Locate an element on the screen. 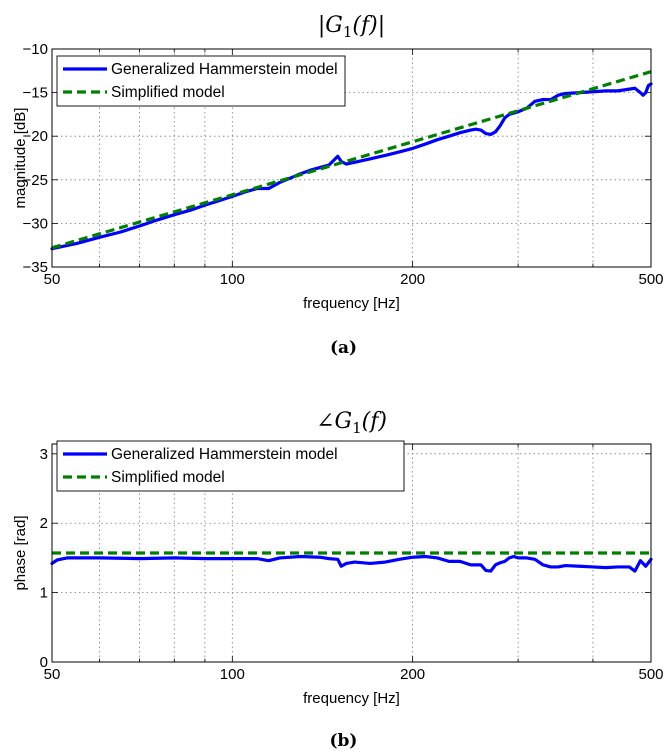  subfigure-caption: (b) is located at coordinates (344, 741).